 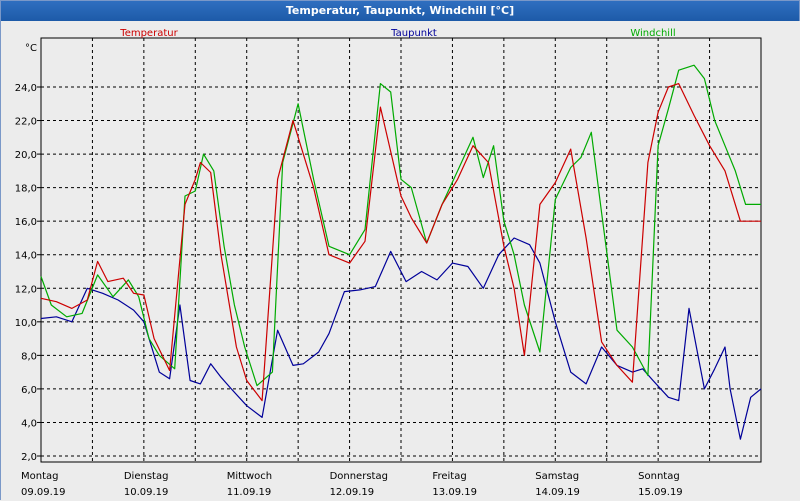 I want to click on legend-entry-windchill: Windchill, so click(x=652, y=33).